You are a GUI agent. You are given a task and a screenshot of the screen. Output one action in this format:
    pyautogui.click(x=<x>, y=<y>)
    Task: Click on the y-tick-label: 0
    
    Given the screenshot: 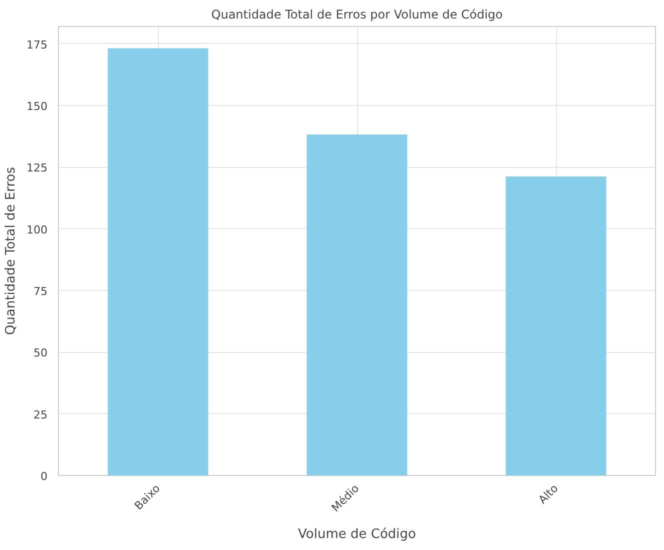 What is the action you would take?
    pyautogui.click(x=44, y=476)
    